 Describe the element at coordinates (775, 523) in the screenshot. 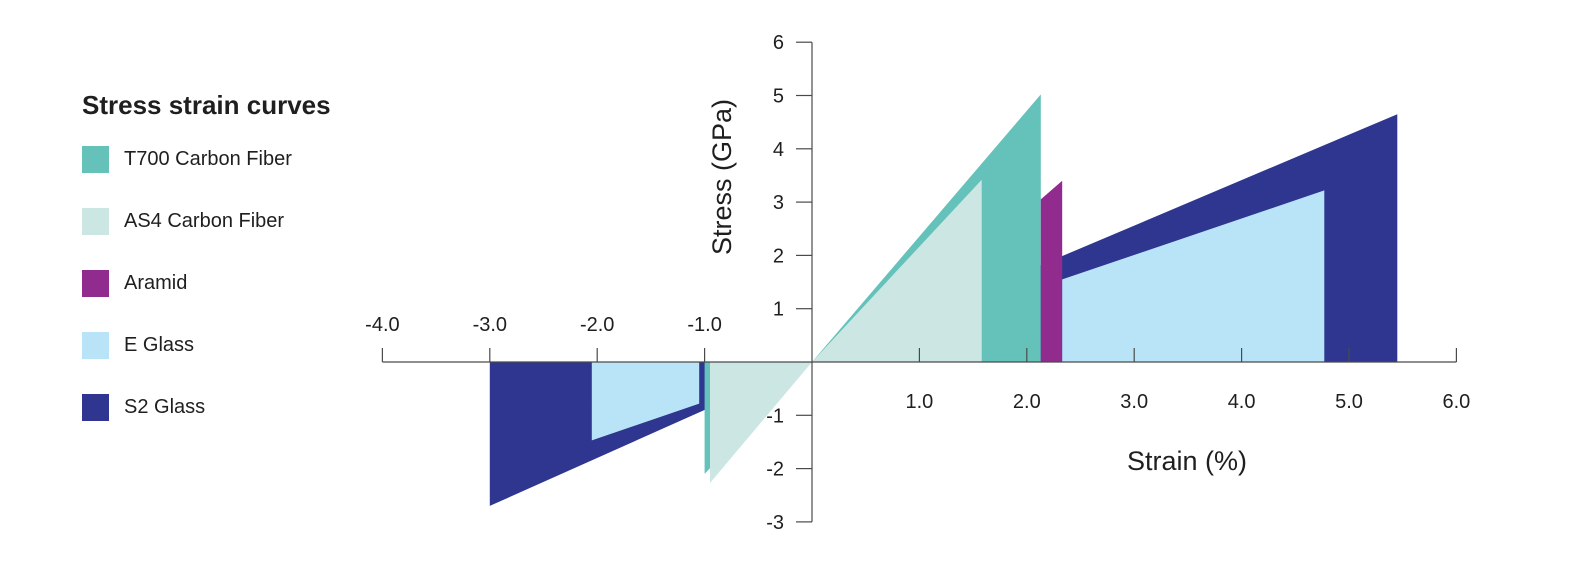

I see `y-tick-label: -3` at that location.